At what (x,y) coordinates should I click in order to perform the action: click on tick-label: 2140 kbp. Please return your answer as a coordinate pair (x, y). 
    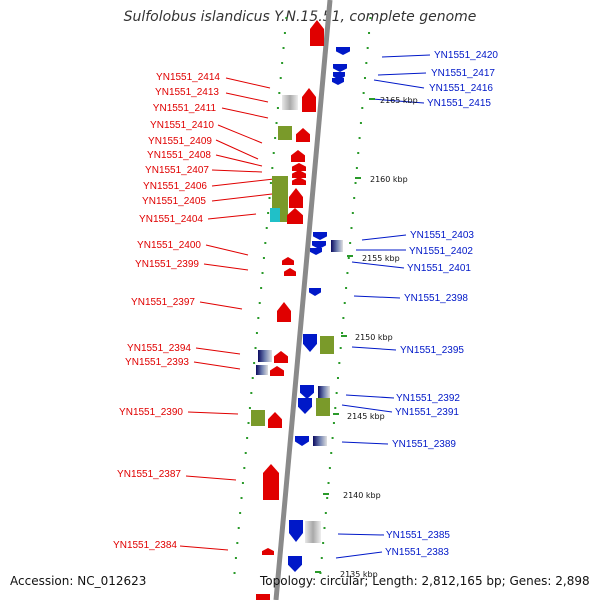
    Looking at the image, I should click on (362, 495).